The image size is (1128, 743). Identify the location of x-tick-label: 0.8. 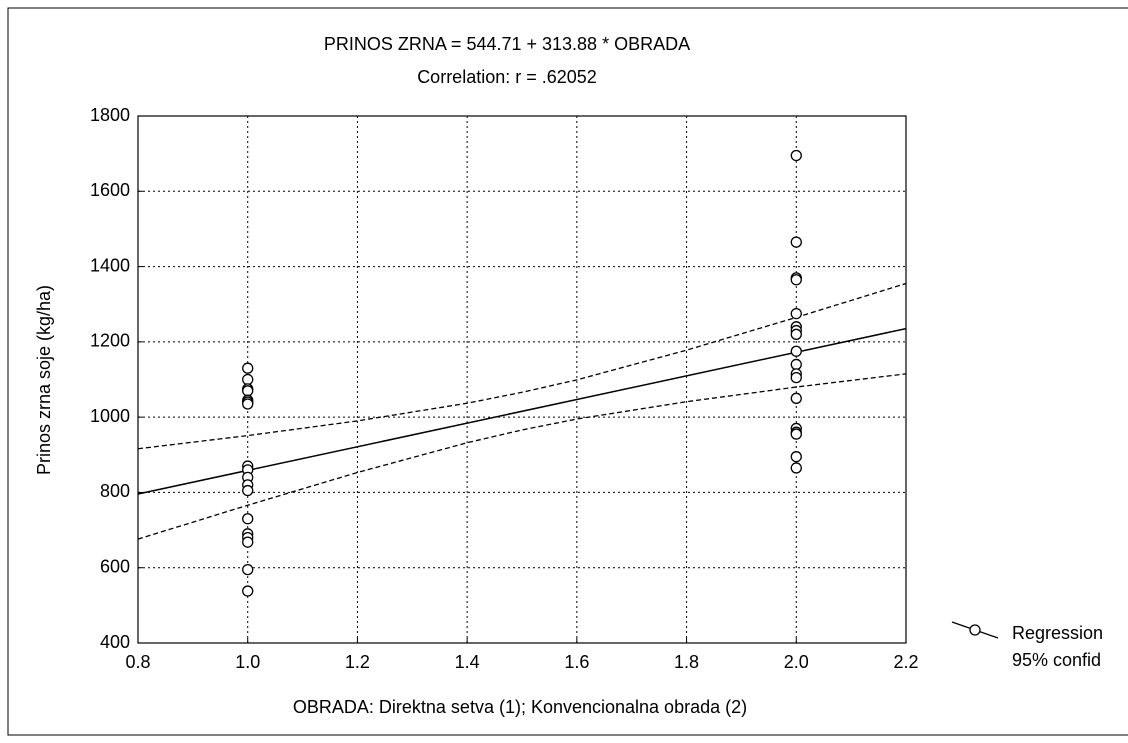
(137, 662).